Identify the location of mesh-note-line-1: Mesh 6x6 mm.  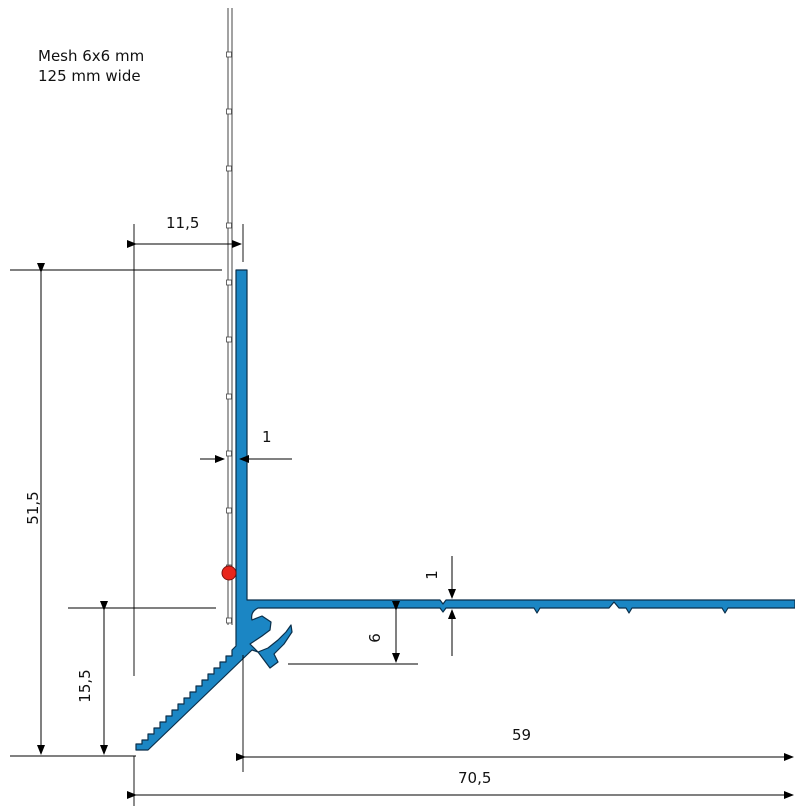
(91, 56).